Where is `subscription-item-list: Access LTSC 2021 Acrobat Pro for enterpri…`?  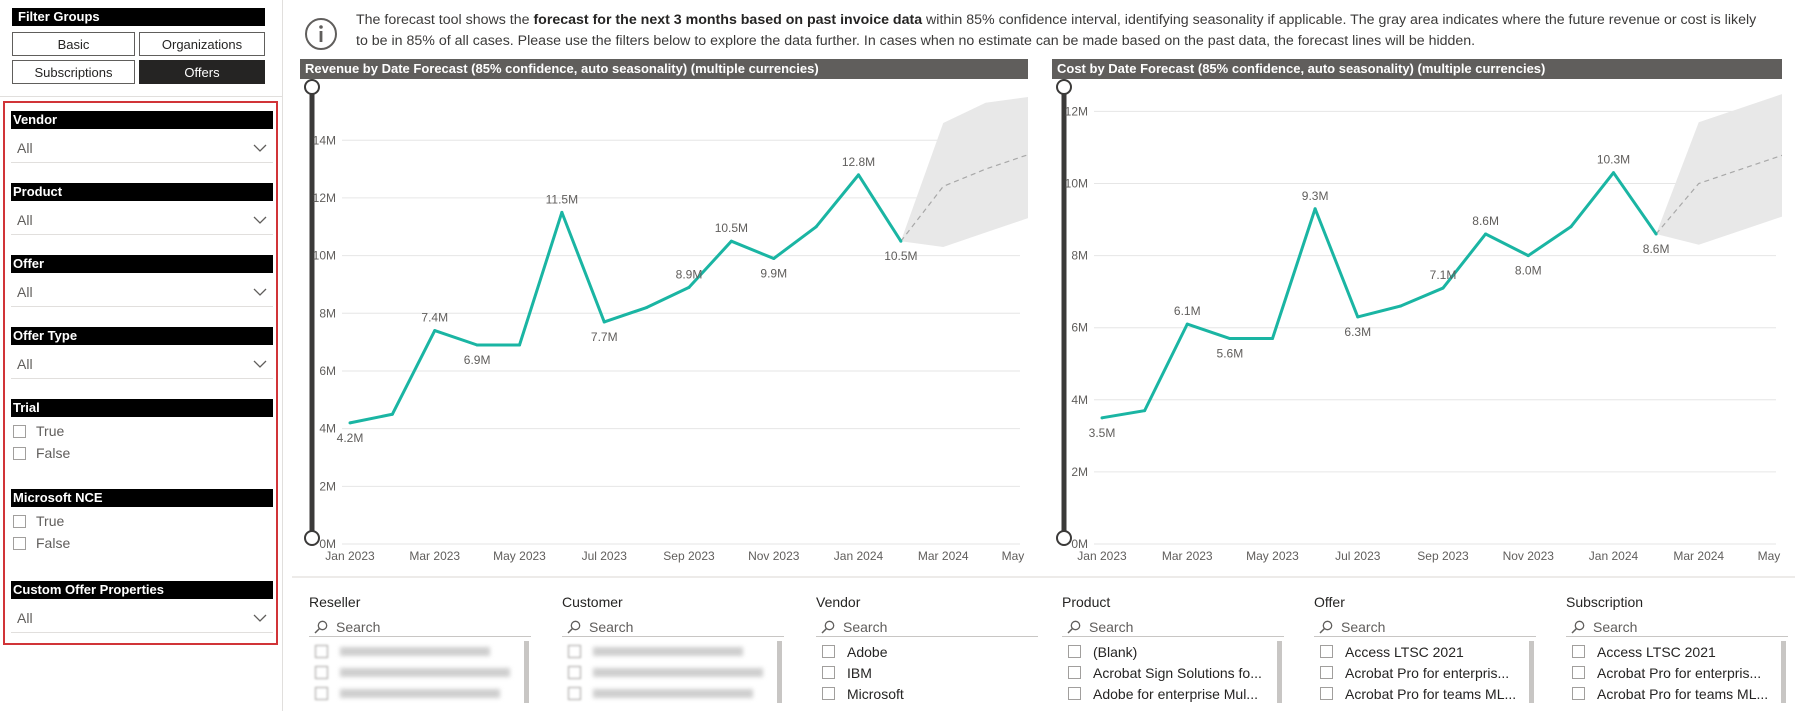
subscription-item-list: Access LTSC 2021 Acrobat Pro for enterpri… is located at coordinates (1677, 672).